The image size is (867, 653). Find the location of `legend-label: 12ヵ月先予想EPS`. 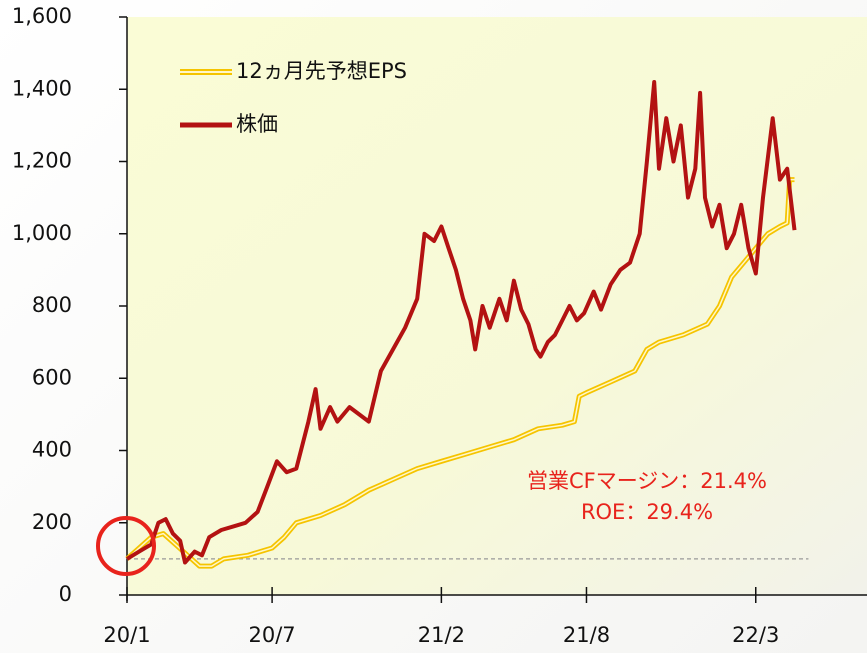

legend-label: 12ヵ月先予想EPS is located at coordinates (321, 71).